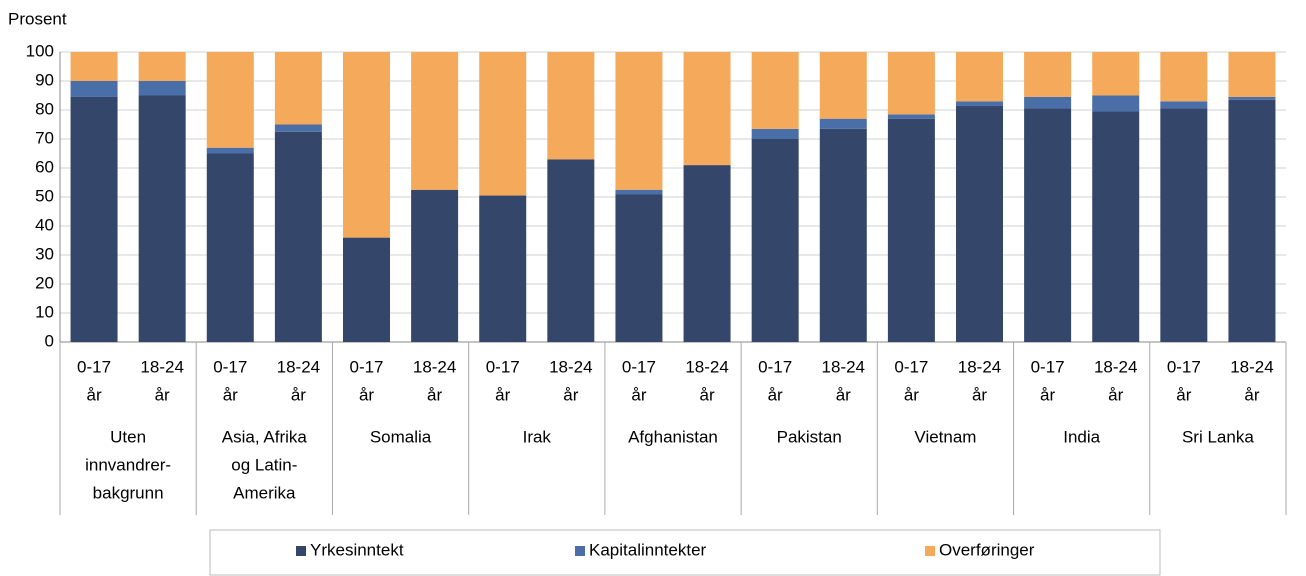  I want to click on group-label: og Latin-, so click(264, 464).